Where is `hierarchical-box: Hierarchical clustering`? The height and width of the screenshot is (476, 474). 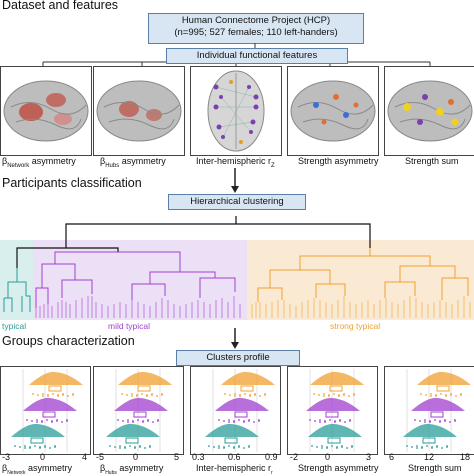 hierarchical-box: Hierarchical clustering is located at coordinates (237, 202).